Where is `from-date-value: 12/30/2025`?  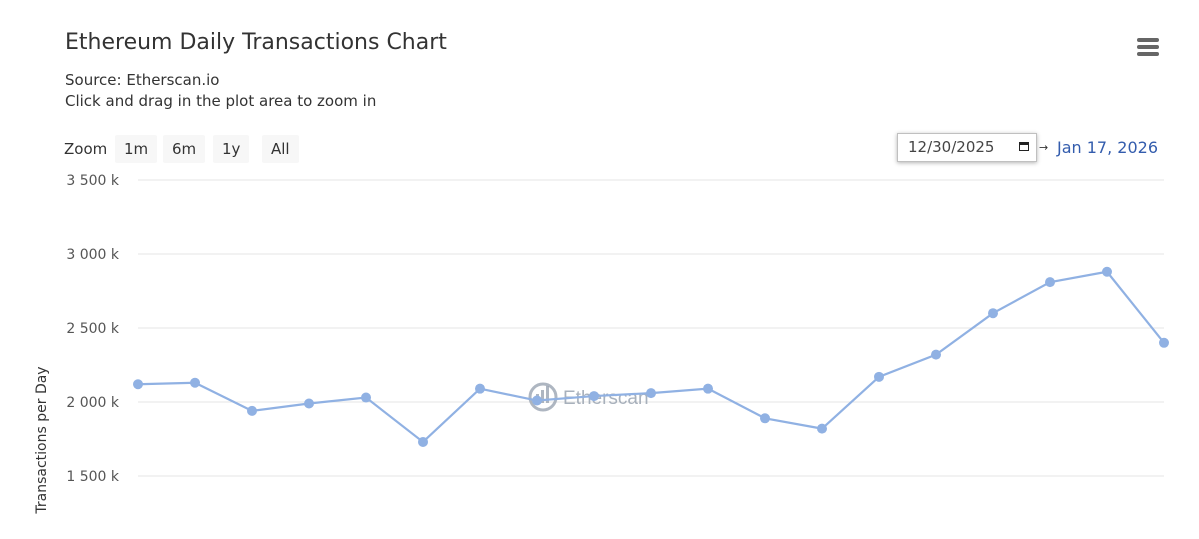 from-date-value: 12/30/2025 is located at coordinates (951, 147).